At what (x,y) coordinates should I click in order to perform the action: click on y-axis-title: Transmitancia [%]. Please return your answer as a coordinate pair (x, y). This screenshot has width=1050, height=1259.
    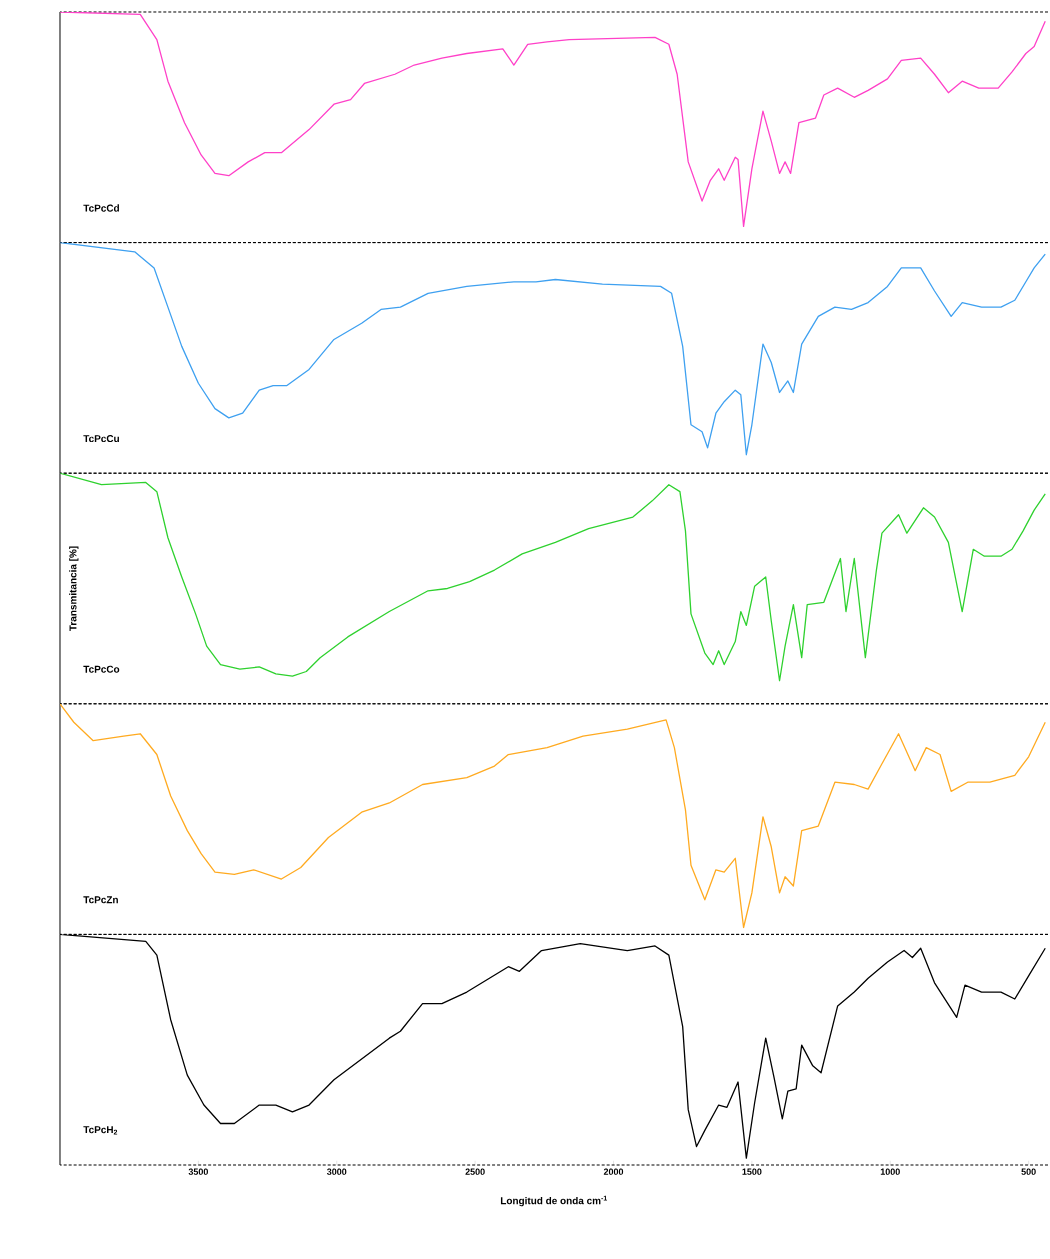
    Looking at the image, I should click on (74, 589).